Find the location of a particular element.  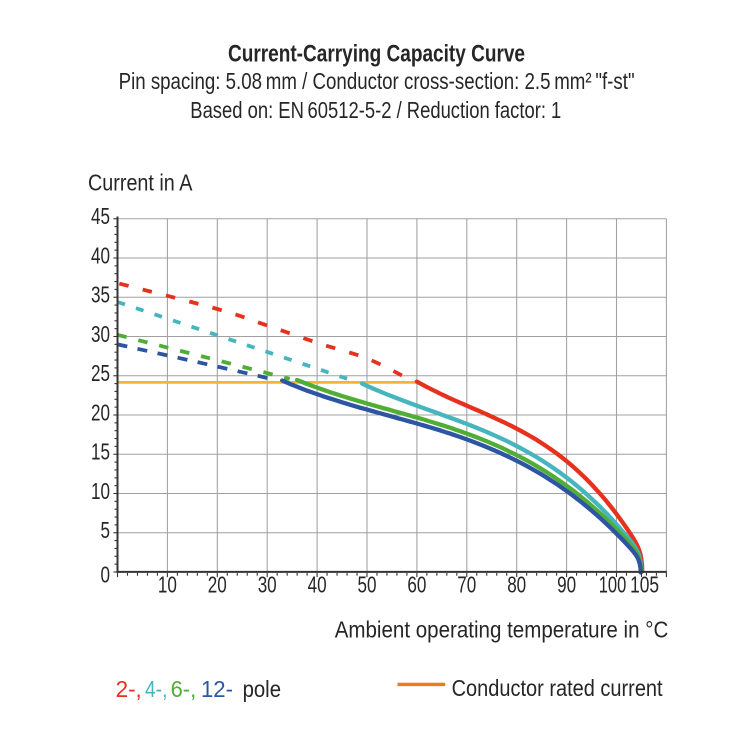

svg-text: 80 is located at coordinates (516, 585).